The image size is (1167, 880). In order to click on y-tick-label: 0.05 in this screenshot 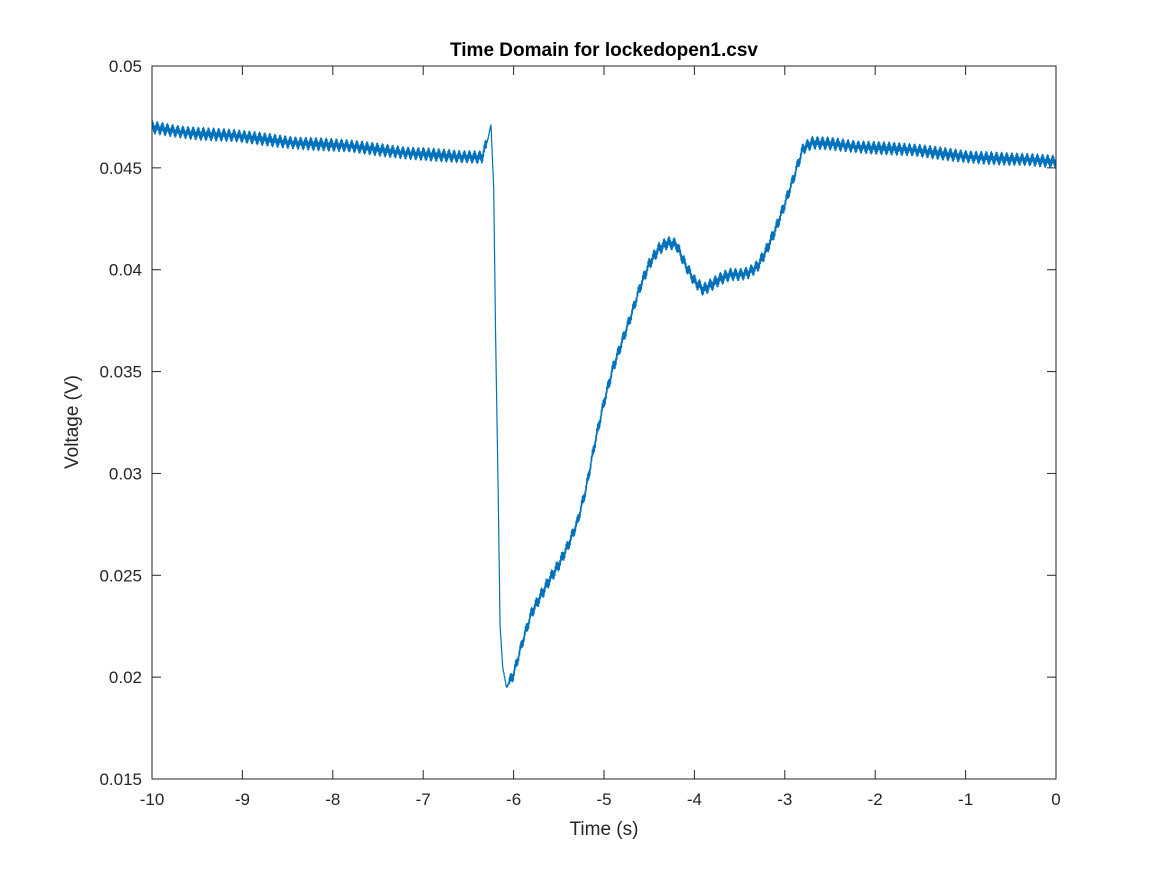, I will do `click(125, 66)`.